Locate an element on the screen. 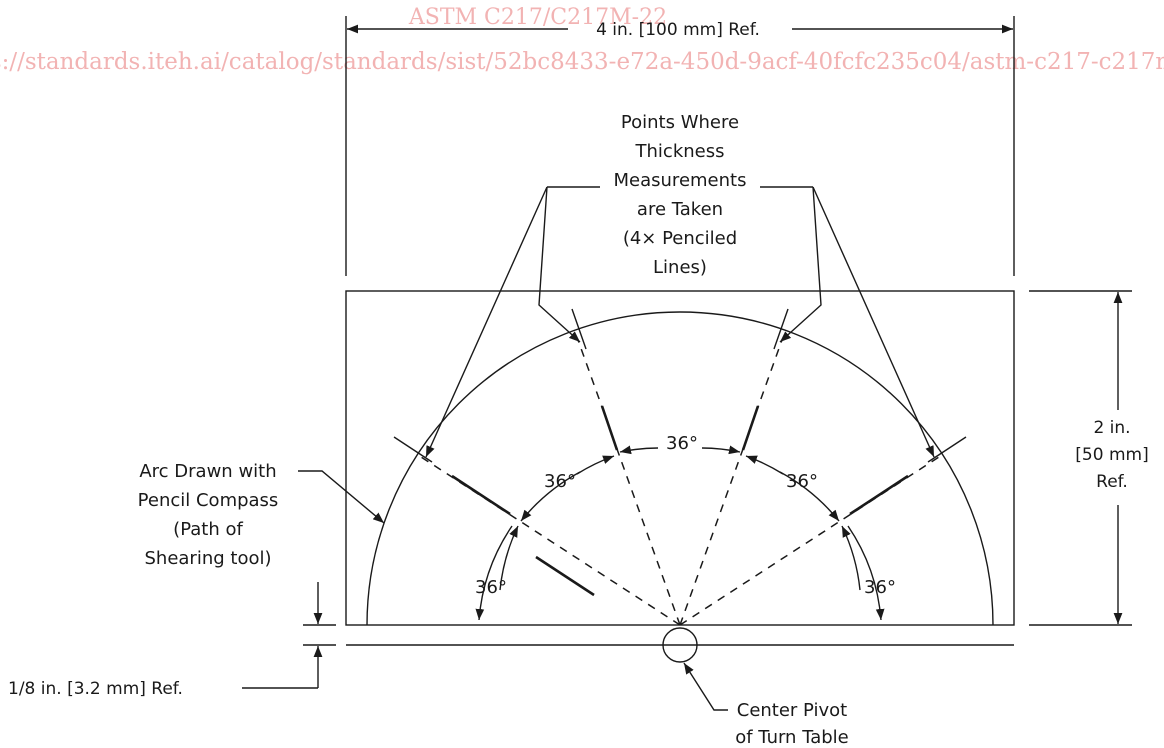 The image size is (1164, 748). gap-dimension-label: 1/8 in. [3.2 mm] Ref. is located at coordinates (95, 689).